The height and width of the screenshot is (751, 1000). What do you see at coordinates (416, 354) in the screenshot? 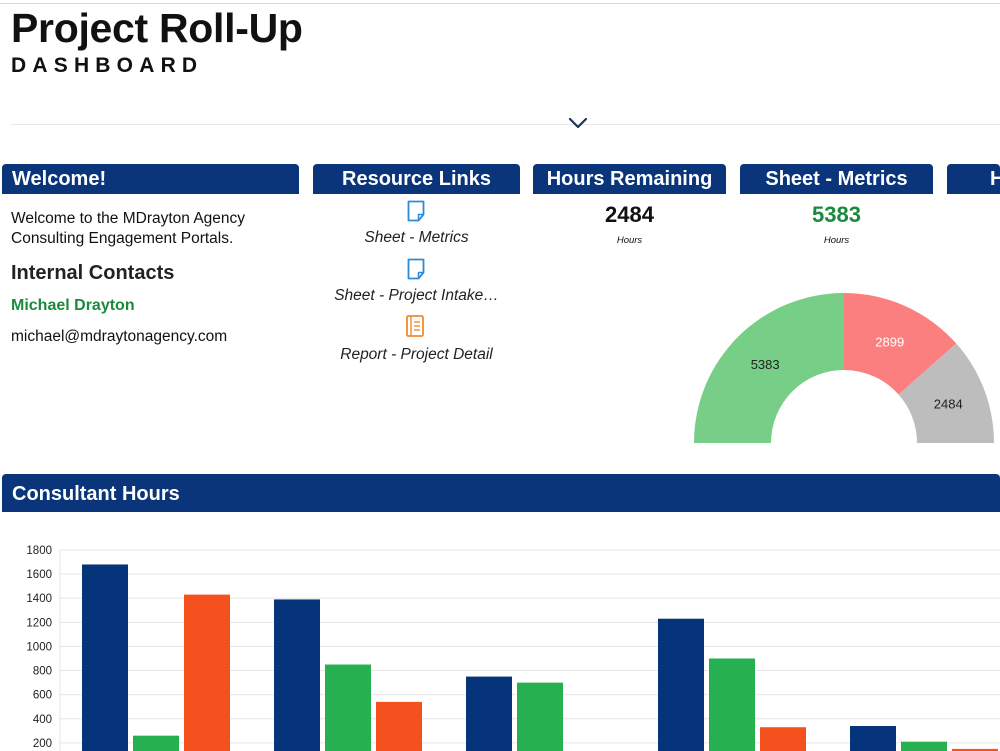
I see `link-report-project-detail: Report - Project Detail` at bounding box center [416, 354].